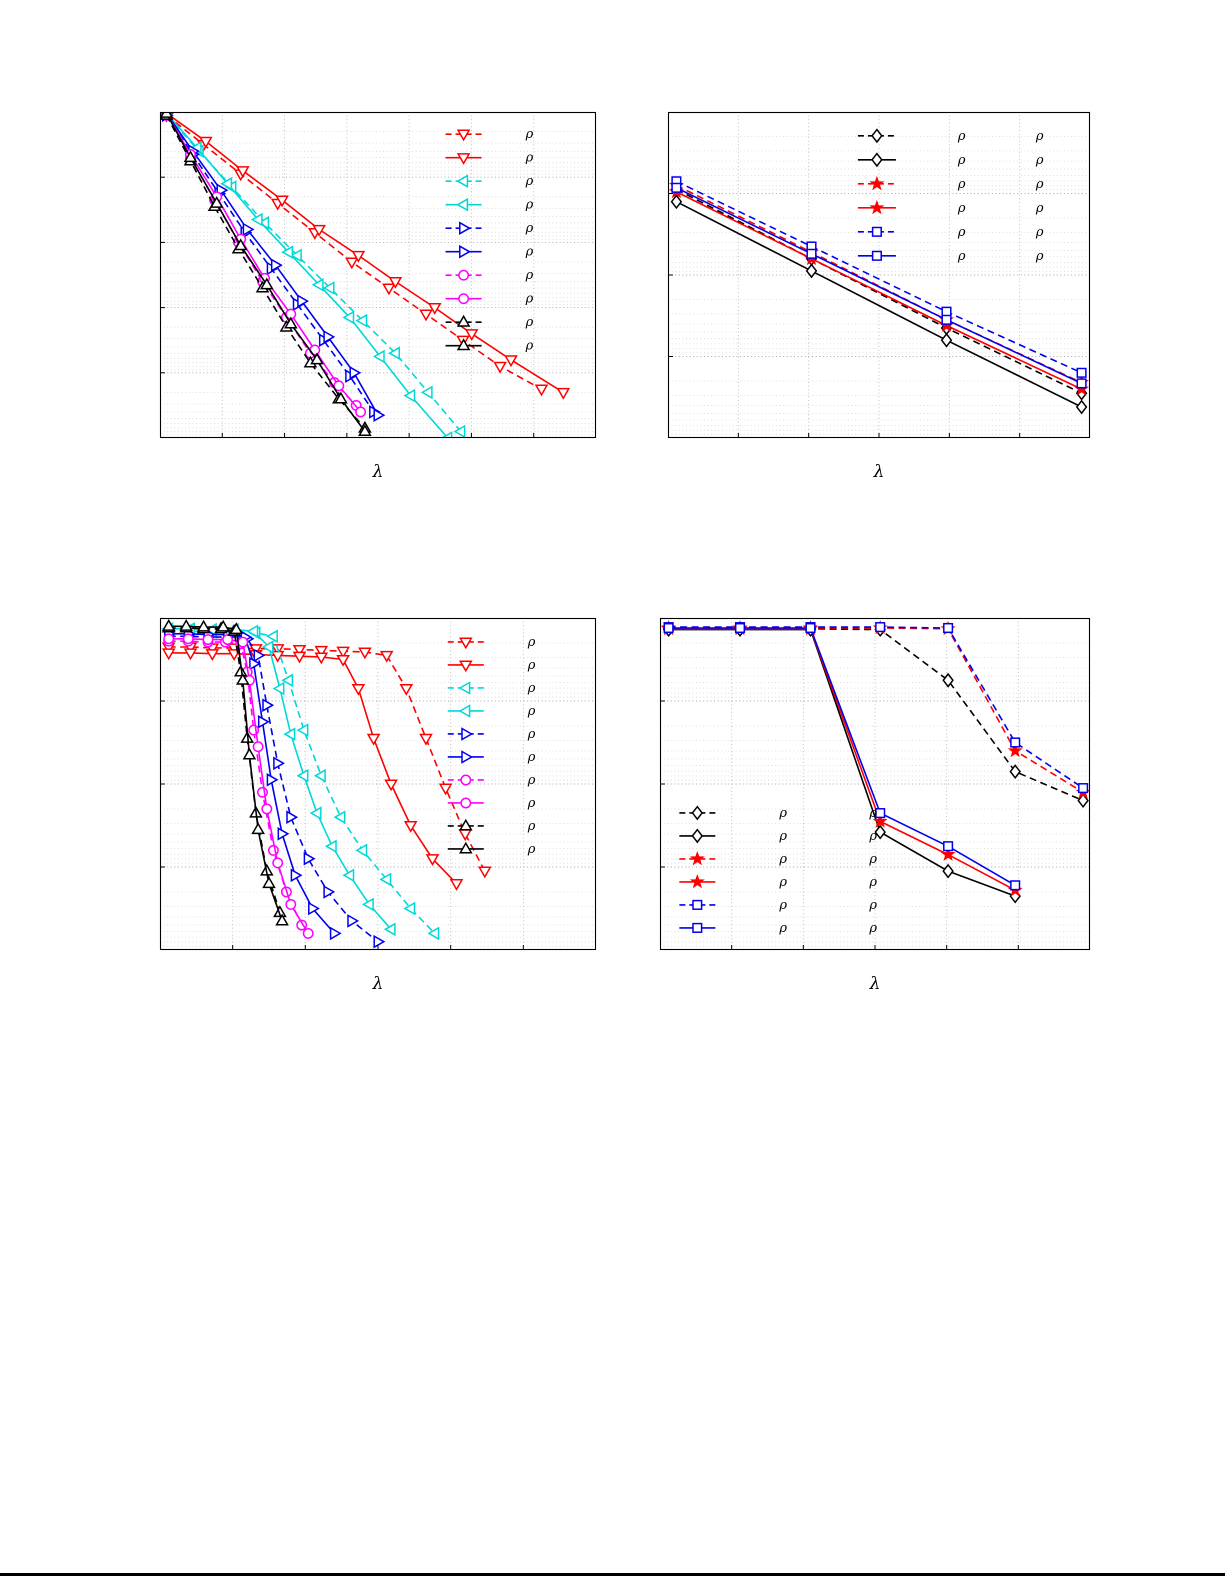  I want to click on plot-canvas-top-right: ρ ρρ ρρ ρρ ρρ ρρ ρ, so click(879, 275).